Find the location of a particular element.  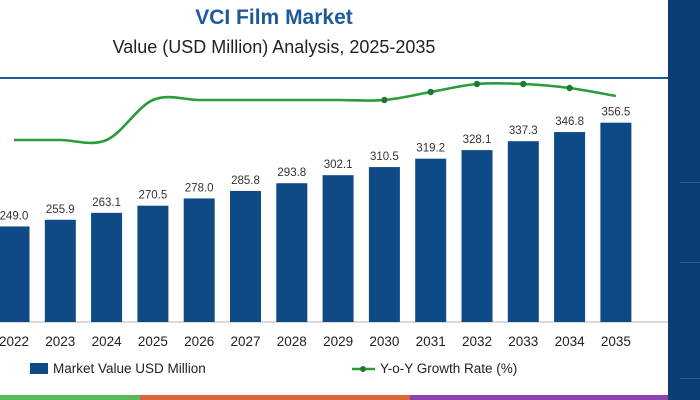

footer-stripe-green is located at coordinates (70, 397).